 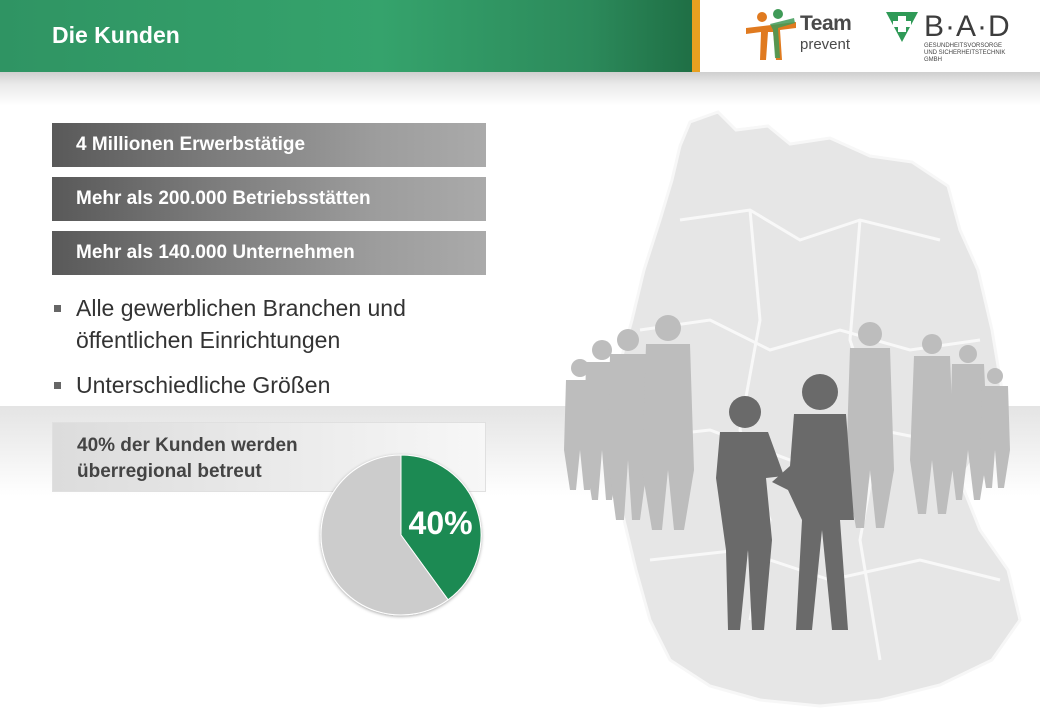 I want to click on bullet-text: Unterschiedliche Größen, so click(x=203, y=385).